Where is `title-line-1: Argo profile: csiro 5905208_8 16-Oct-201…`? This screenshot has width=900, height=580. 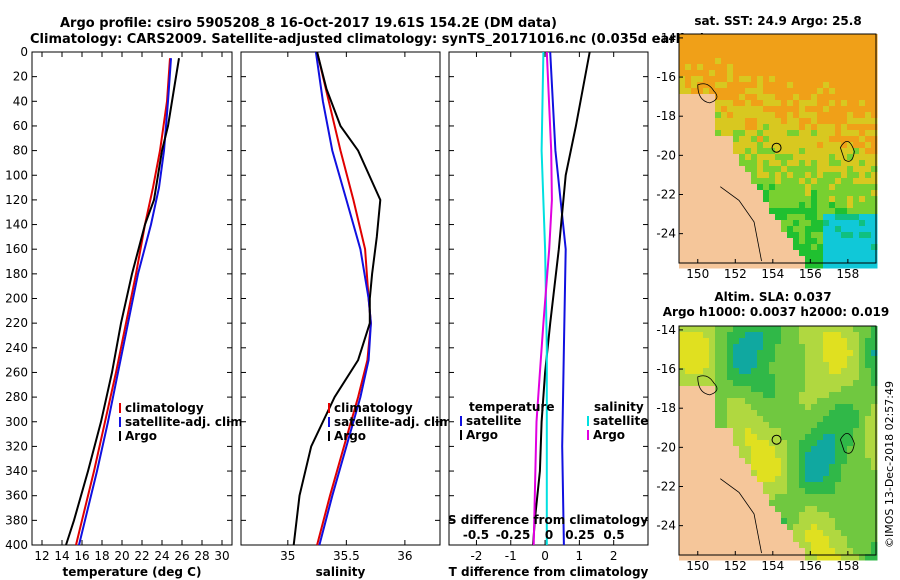
title-line-1: Argo profile: csiro 5905208_8 16-Oct-201… is located at coordinates (308, 23).